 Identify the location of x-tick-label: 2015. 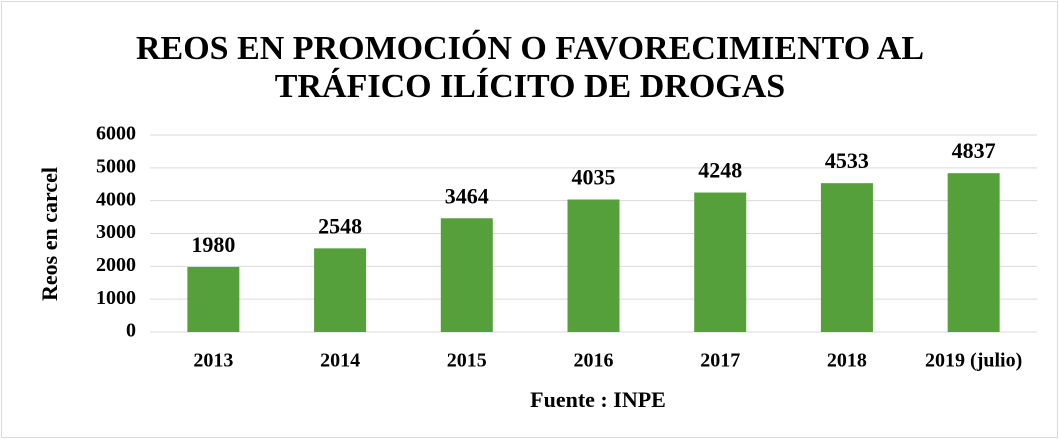
(467, 361).